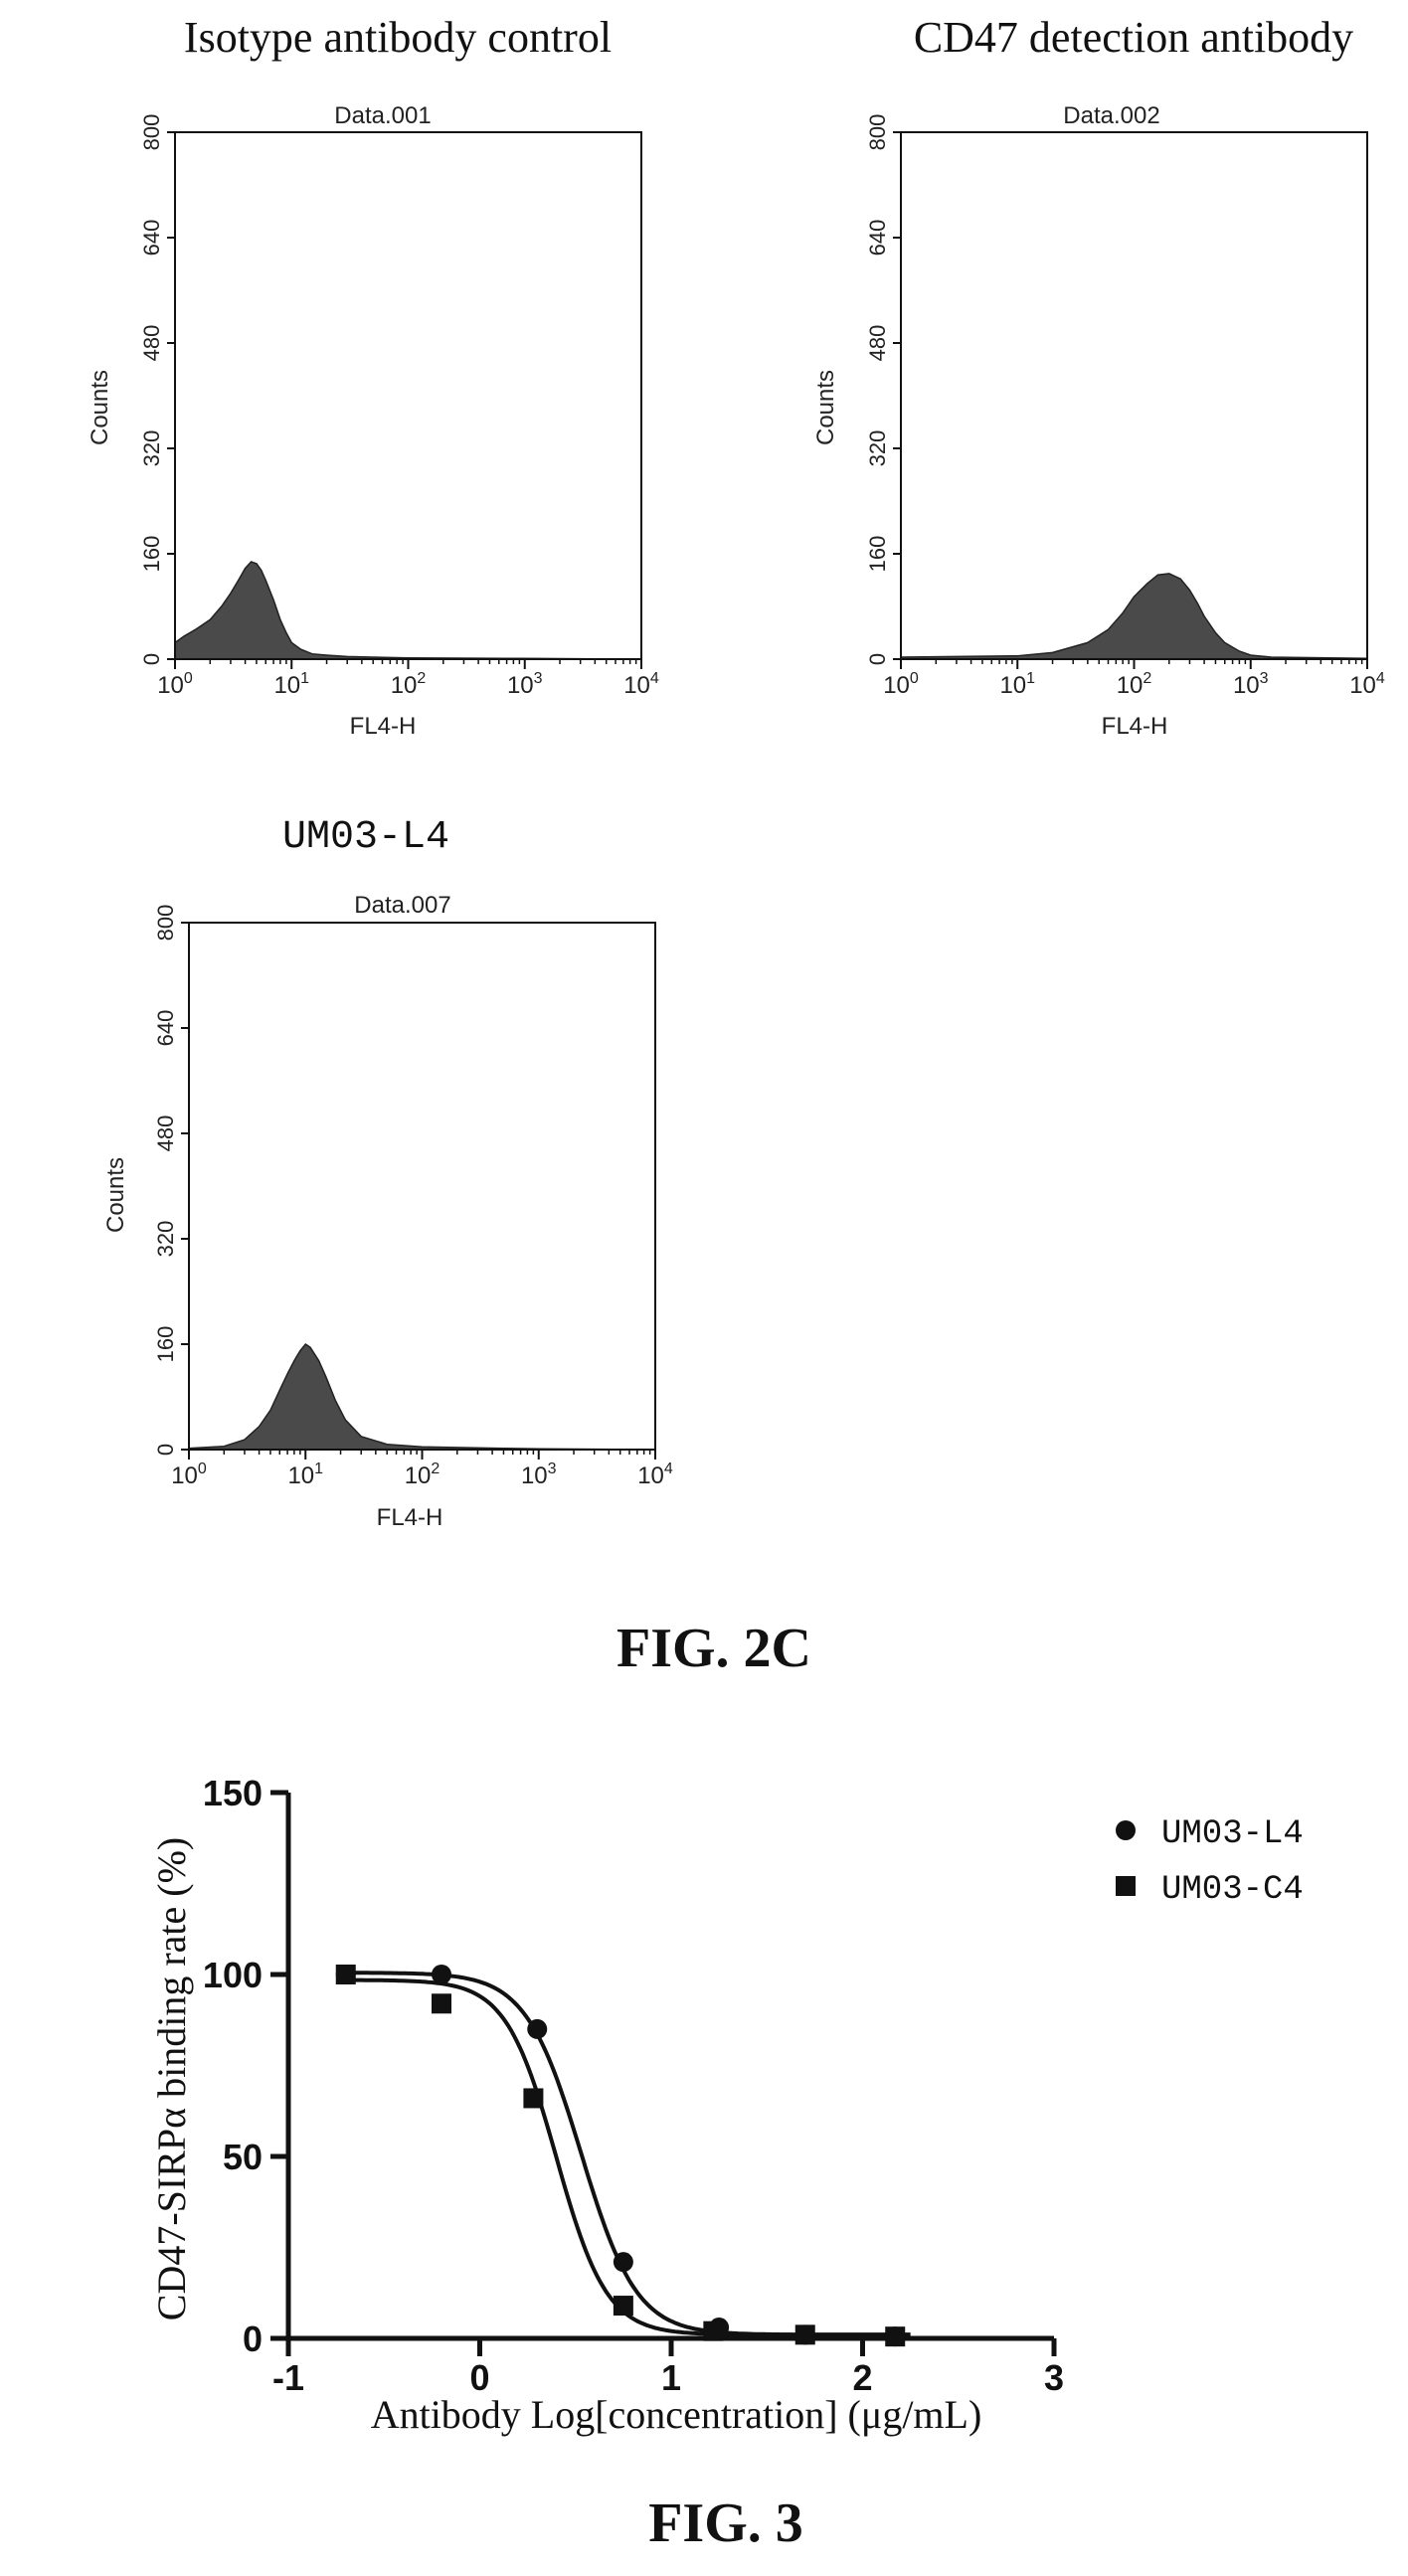  What do you see at coordinates (862, 2377) in the screenshot?
I see `x-tick-label: 2` at bounding box center [862, 2377].